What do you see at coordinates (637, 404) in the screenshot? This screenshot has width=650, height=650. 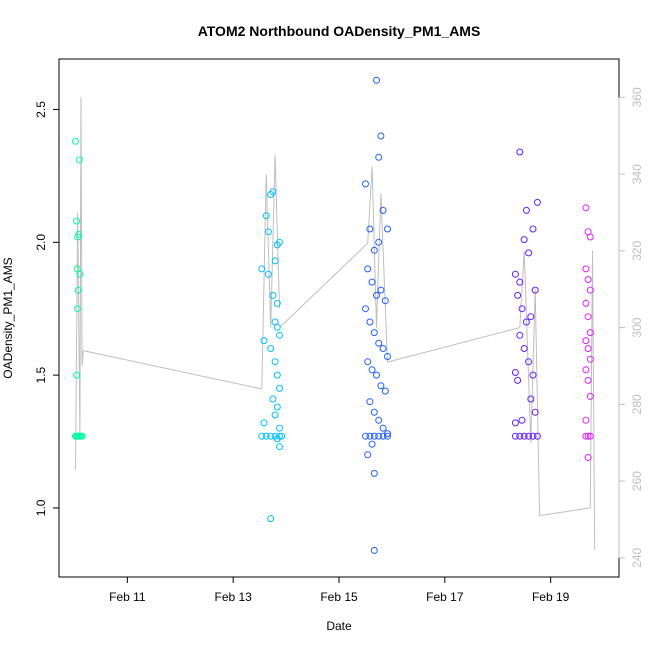 I see `y-tick-label-right: 280` at bounding box center [637, 404].